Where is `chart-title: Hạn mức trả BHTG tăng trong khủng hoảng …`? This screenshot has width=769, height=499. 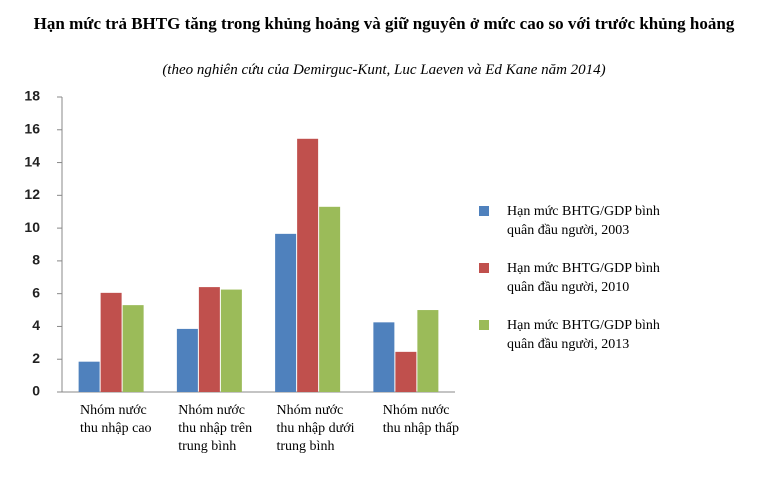
chart-title: Hạn mức trả BHTG tăng trong khủng hoảng … is located at coordinates (384, 23).